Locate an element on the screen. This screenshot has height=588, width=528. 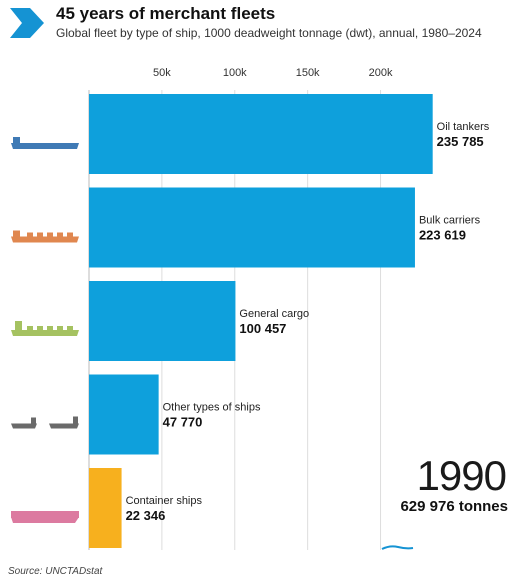
x-tick-label: 100k is located at coordinates (235, 73).